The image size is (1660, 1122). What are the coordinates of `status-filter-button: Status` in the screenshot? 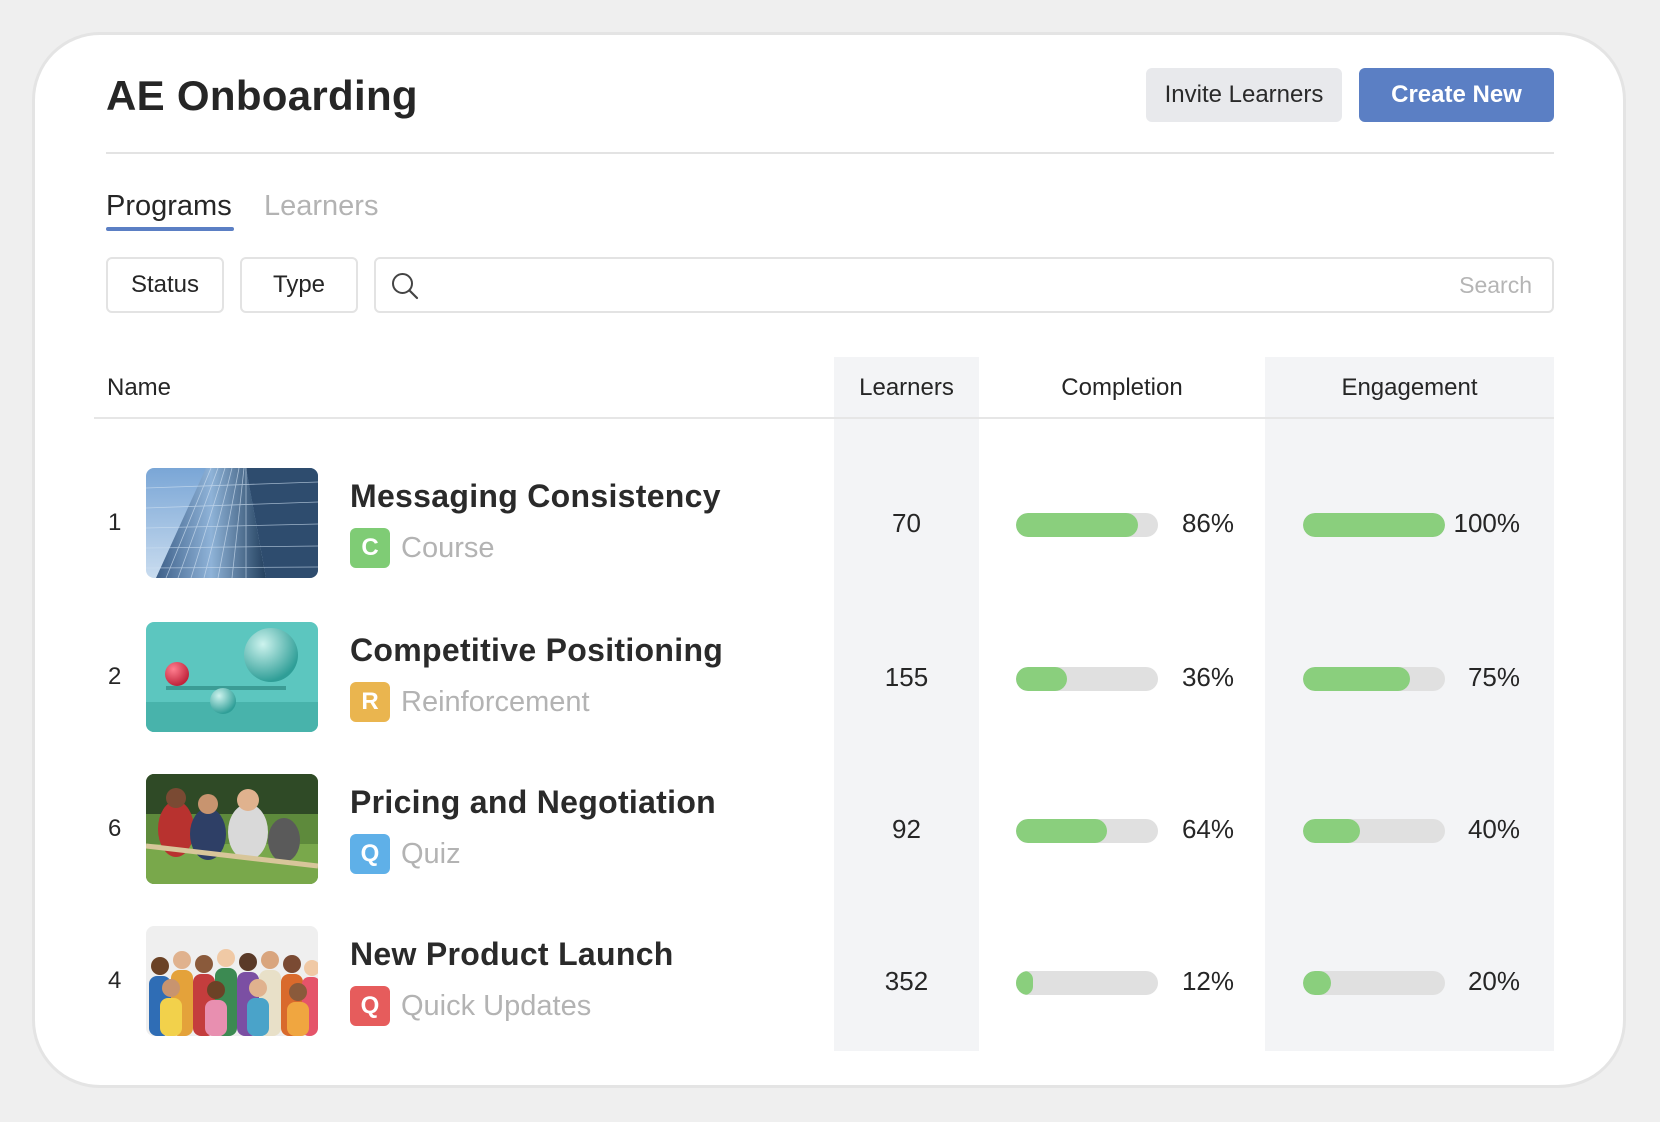 It's located at (165, 285).